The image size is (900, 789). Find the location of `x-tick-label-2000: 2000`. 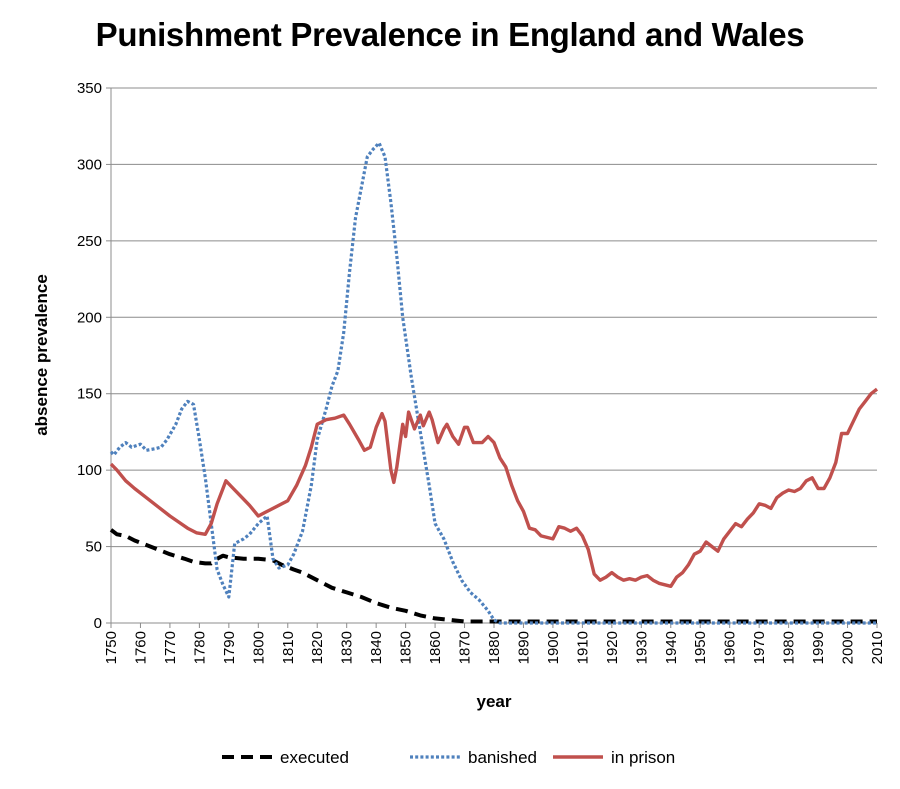

x-tick-label-2000: 2000 is located at coordinates (848, 647).